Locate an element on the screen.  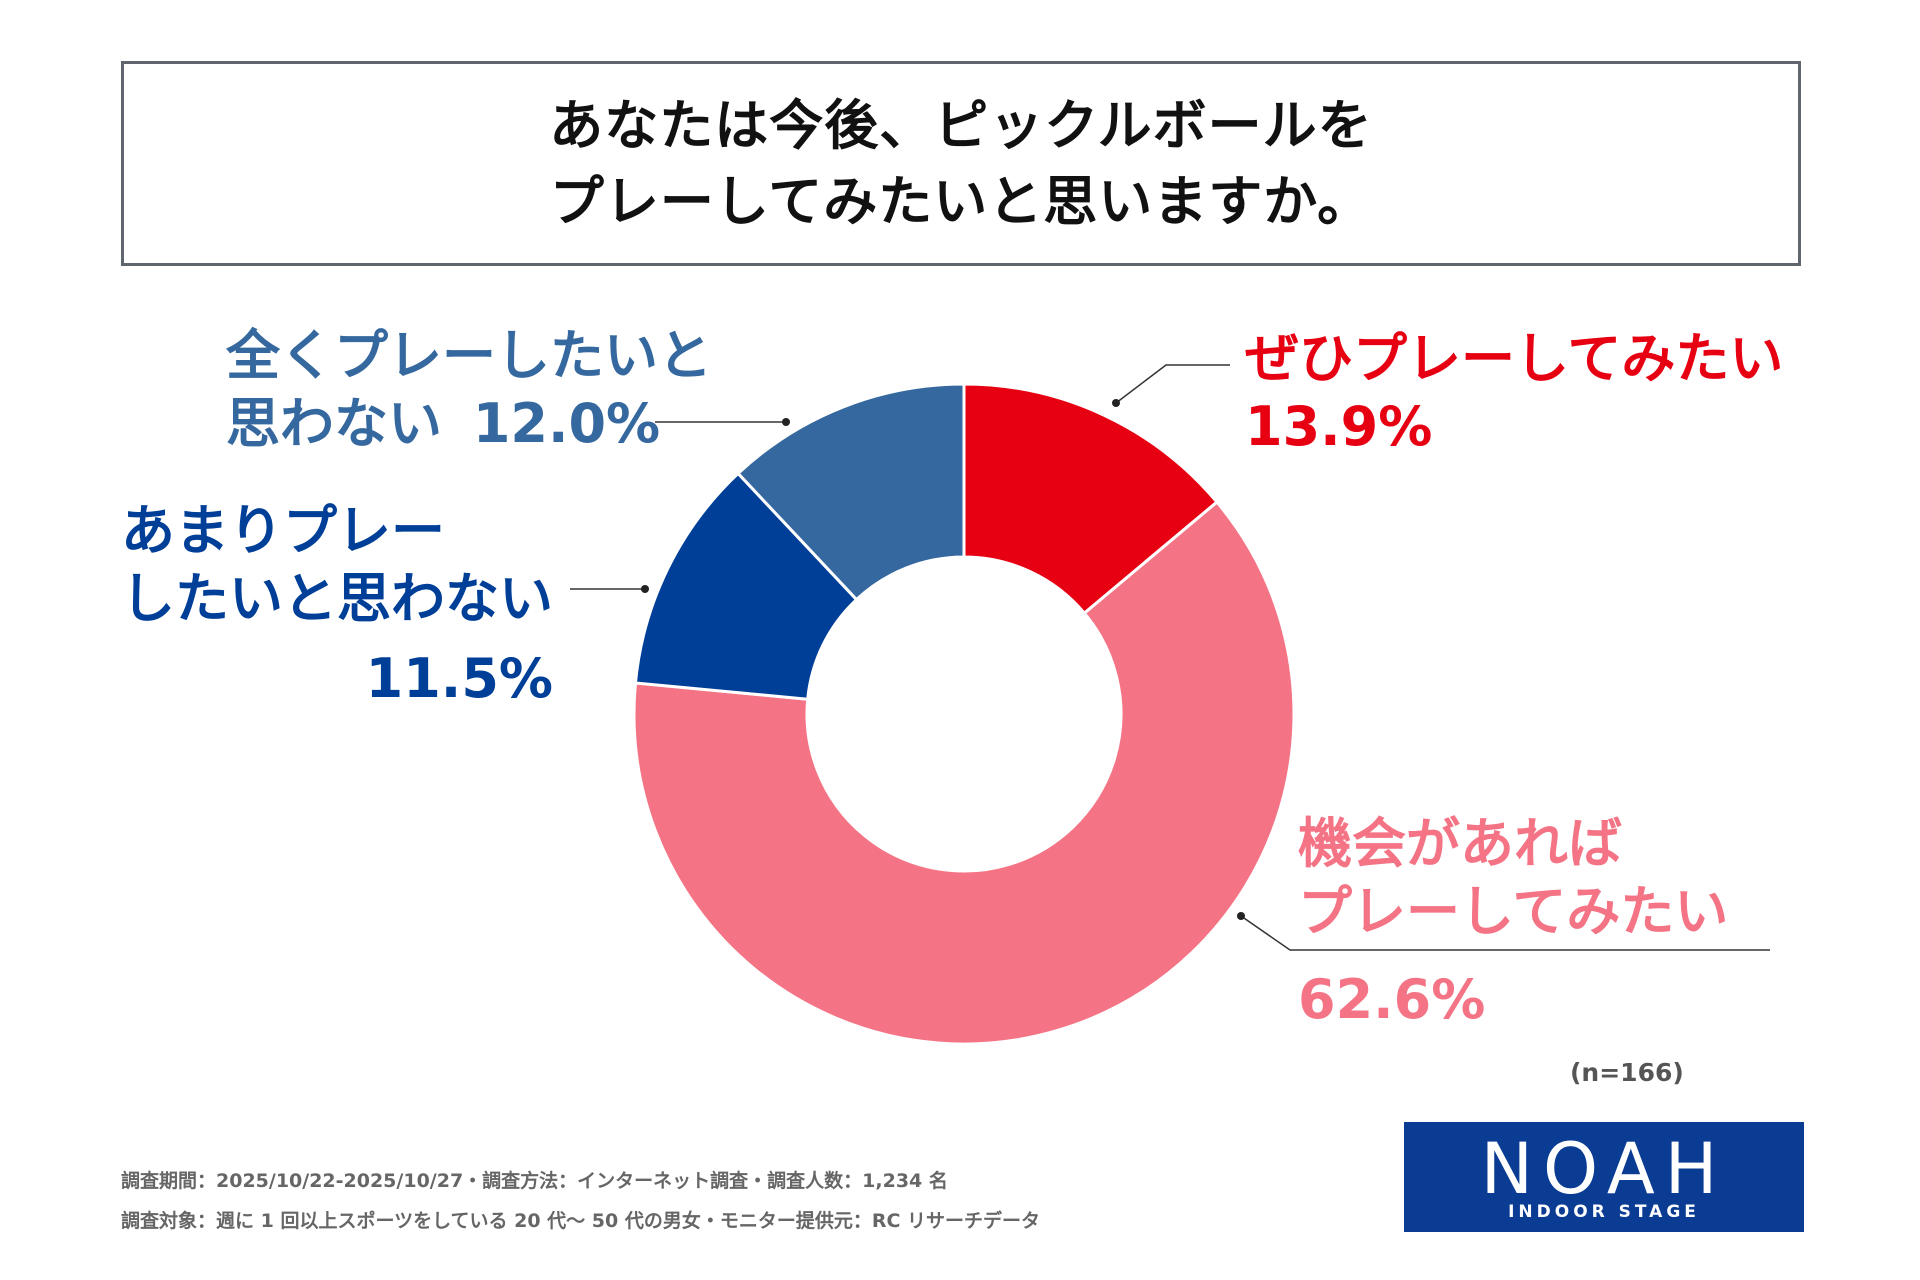
sample-size: (n=166) is located at coordinates (1627, 1072).